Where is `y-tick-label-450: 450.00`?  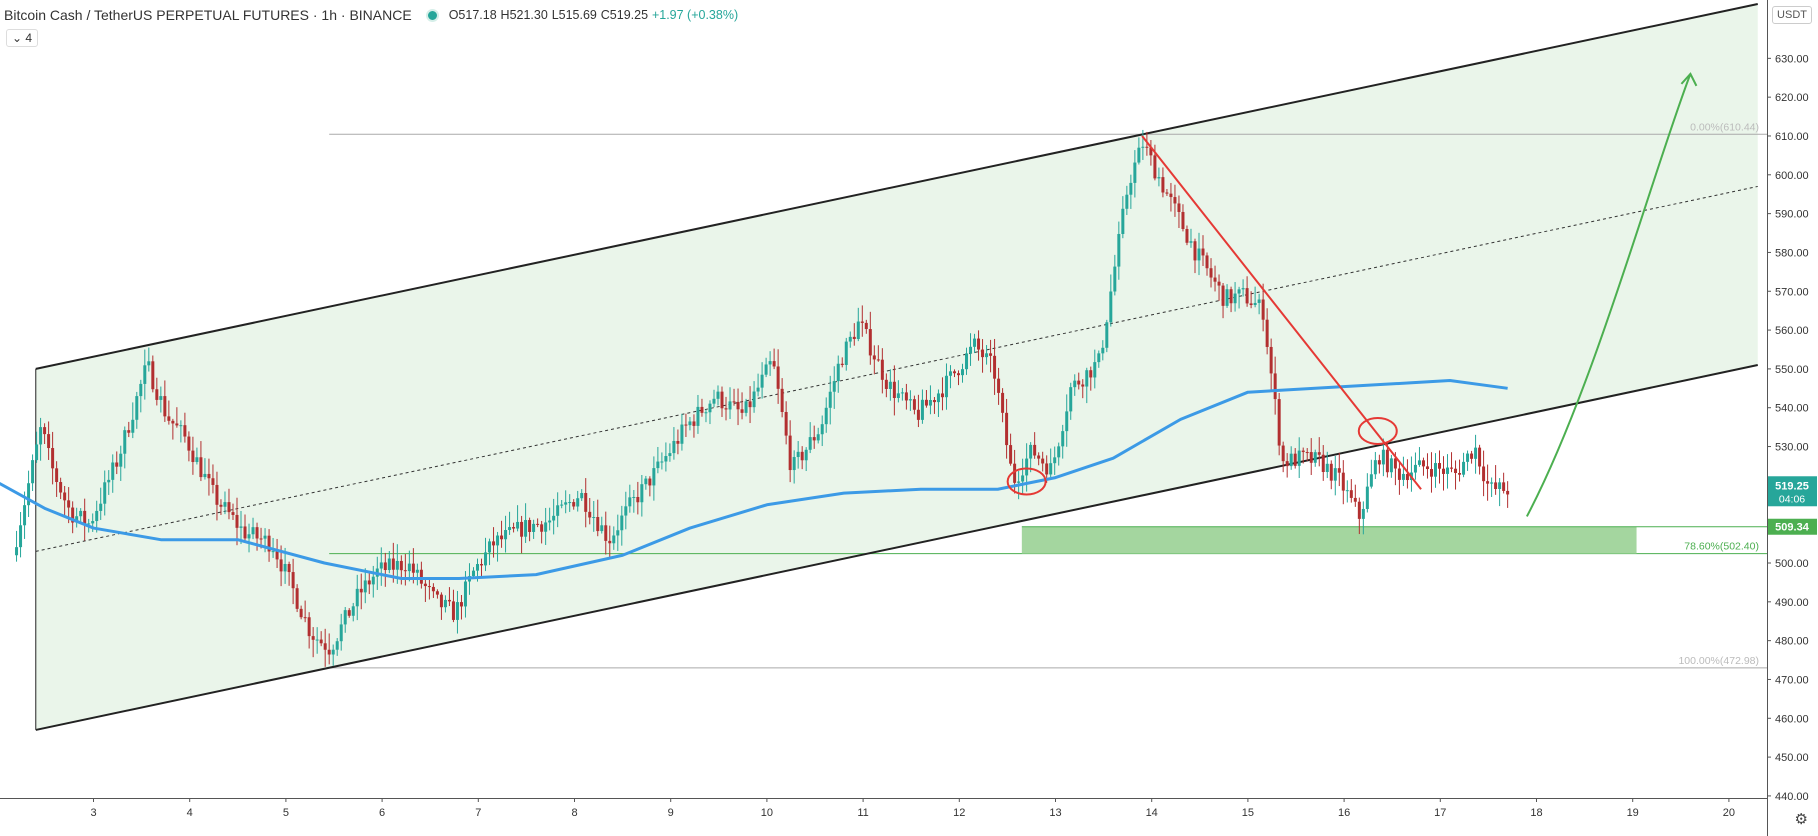 y-tick-label-450: 450.00 is located at coordinates (1792, 758).